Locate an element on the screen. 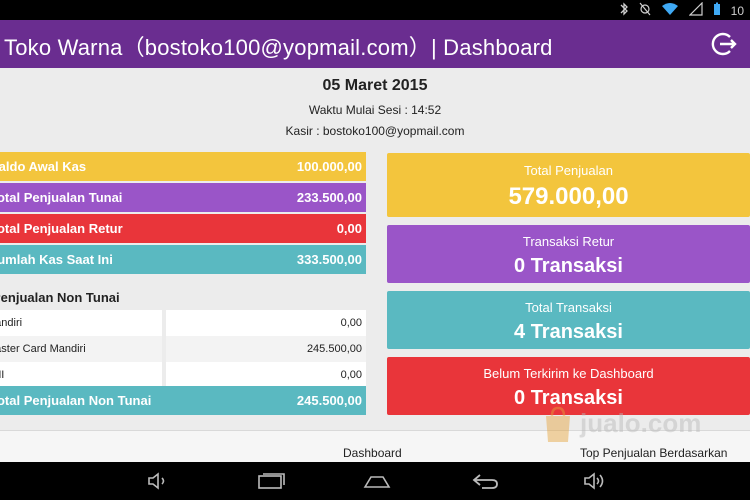 Image resolution: width=750 pixels, height=500 pixels. non-tunai-row: BNI 0,00 is located at coordinates (183, 375).